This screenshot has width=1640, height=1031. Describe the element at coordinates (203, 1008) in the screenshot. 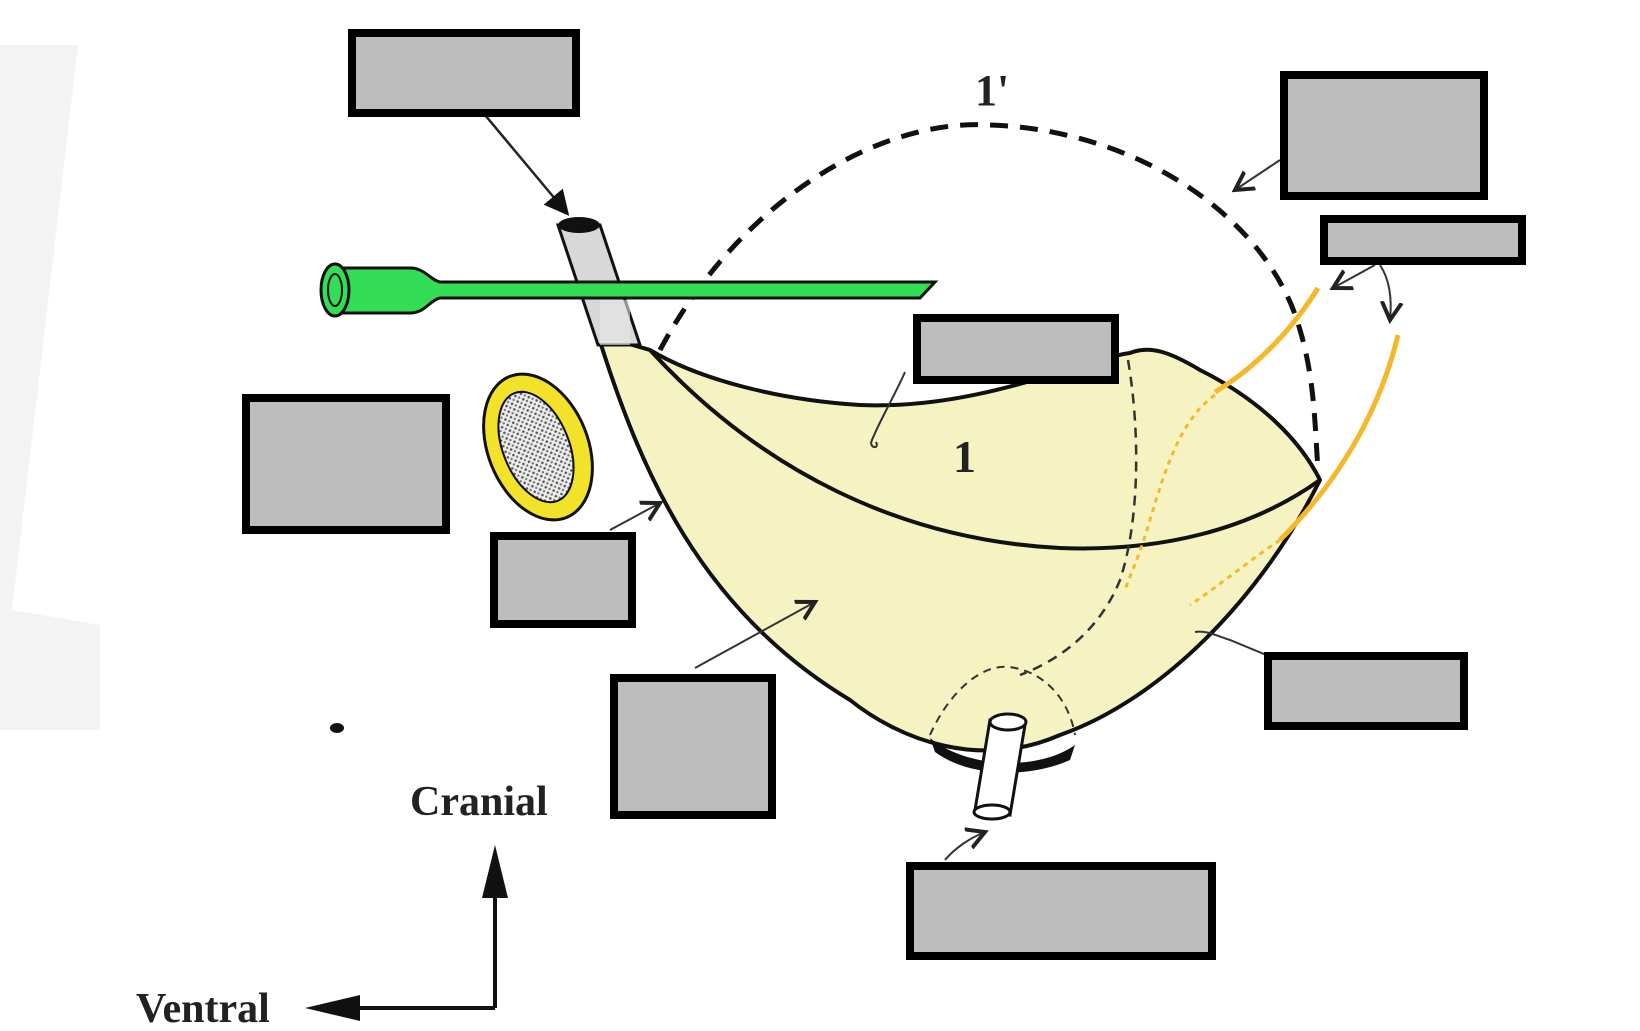

I see `ventral-label: Ventral` at that location.